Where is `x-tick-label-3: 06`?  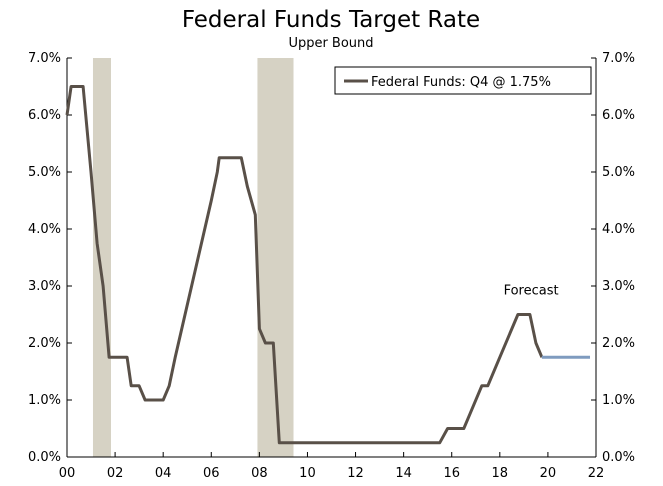
x-tick-label-3: 06 is located at coordinates (211, 473).